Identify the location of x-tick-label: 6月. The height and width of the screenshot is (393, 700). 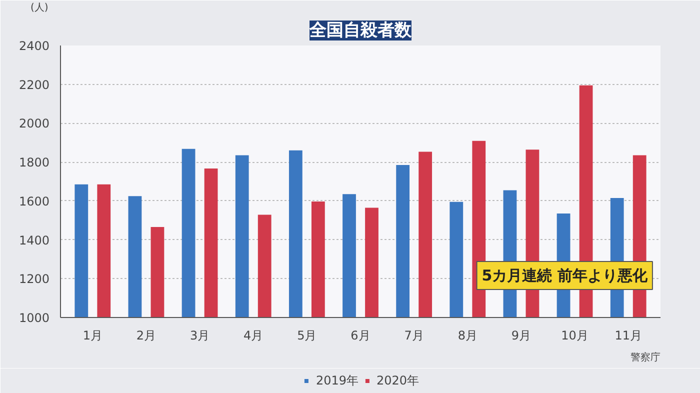
(360, 335).